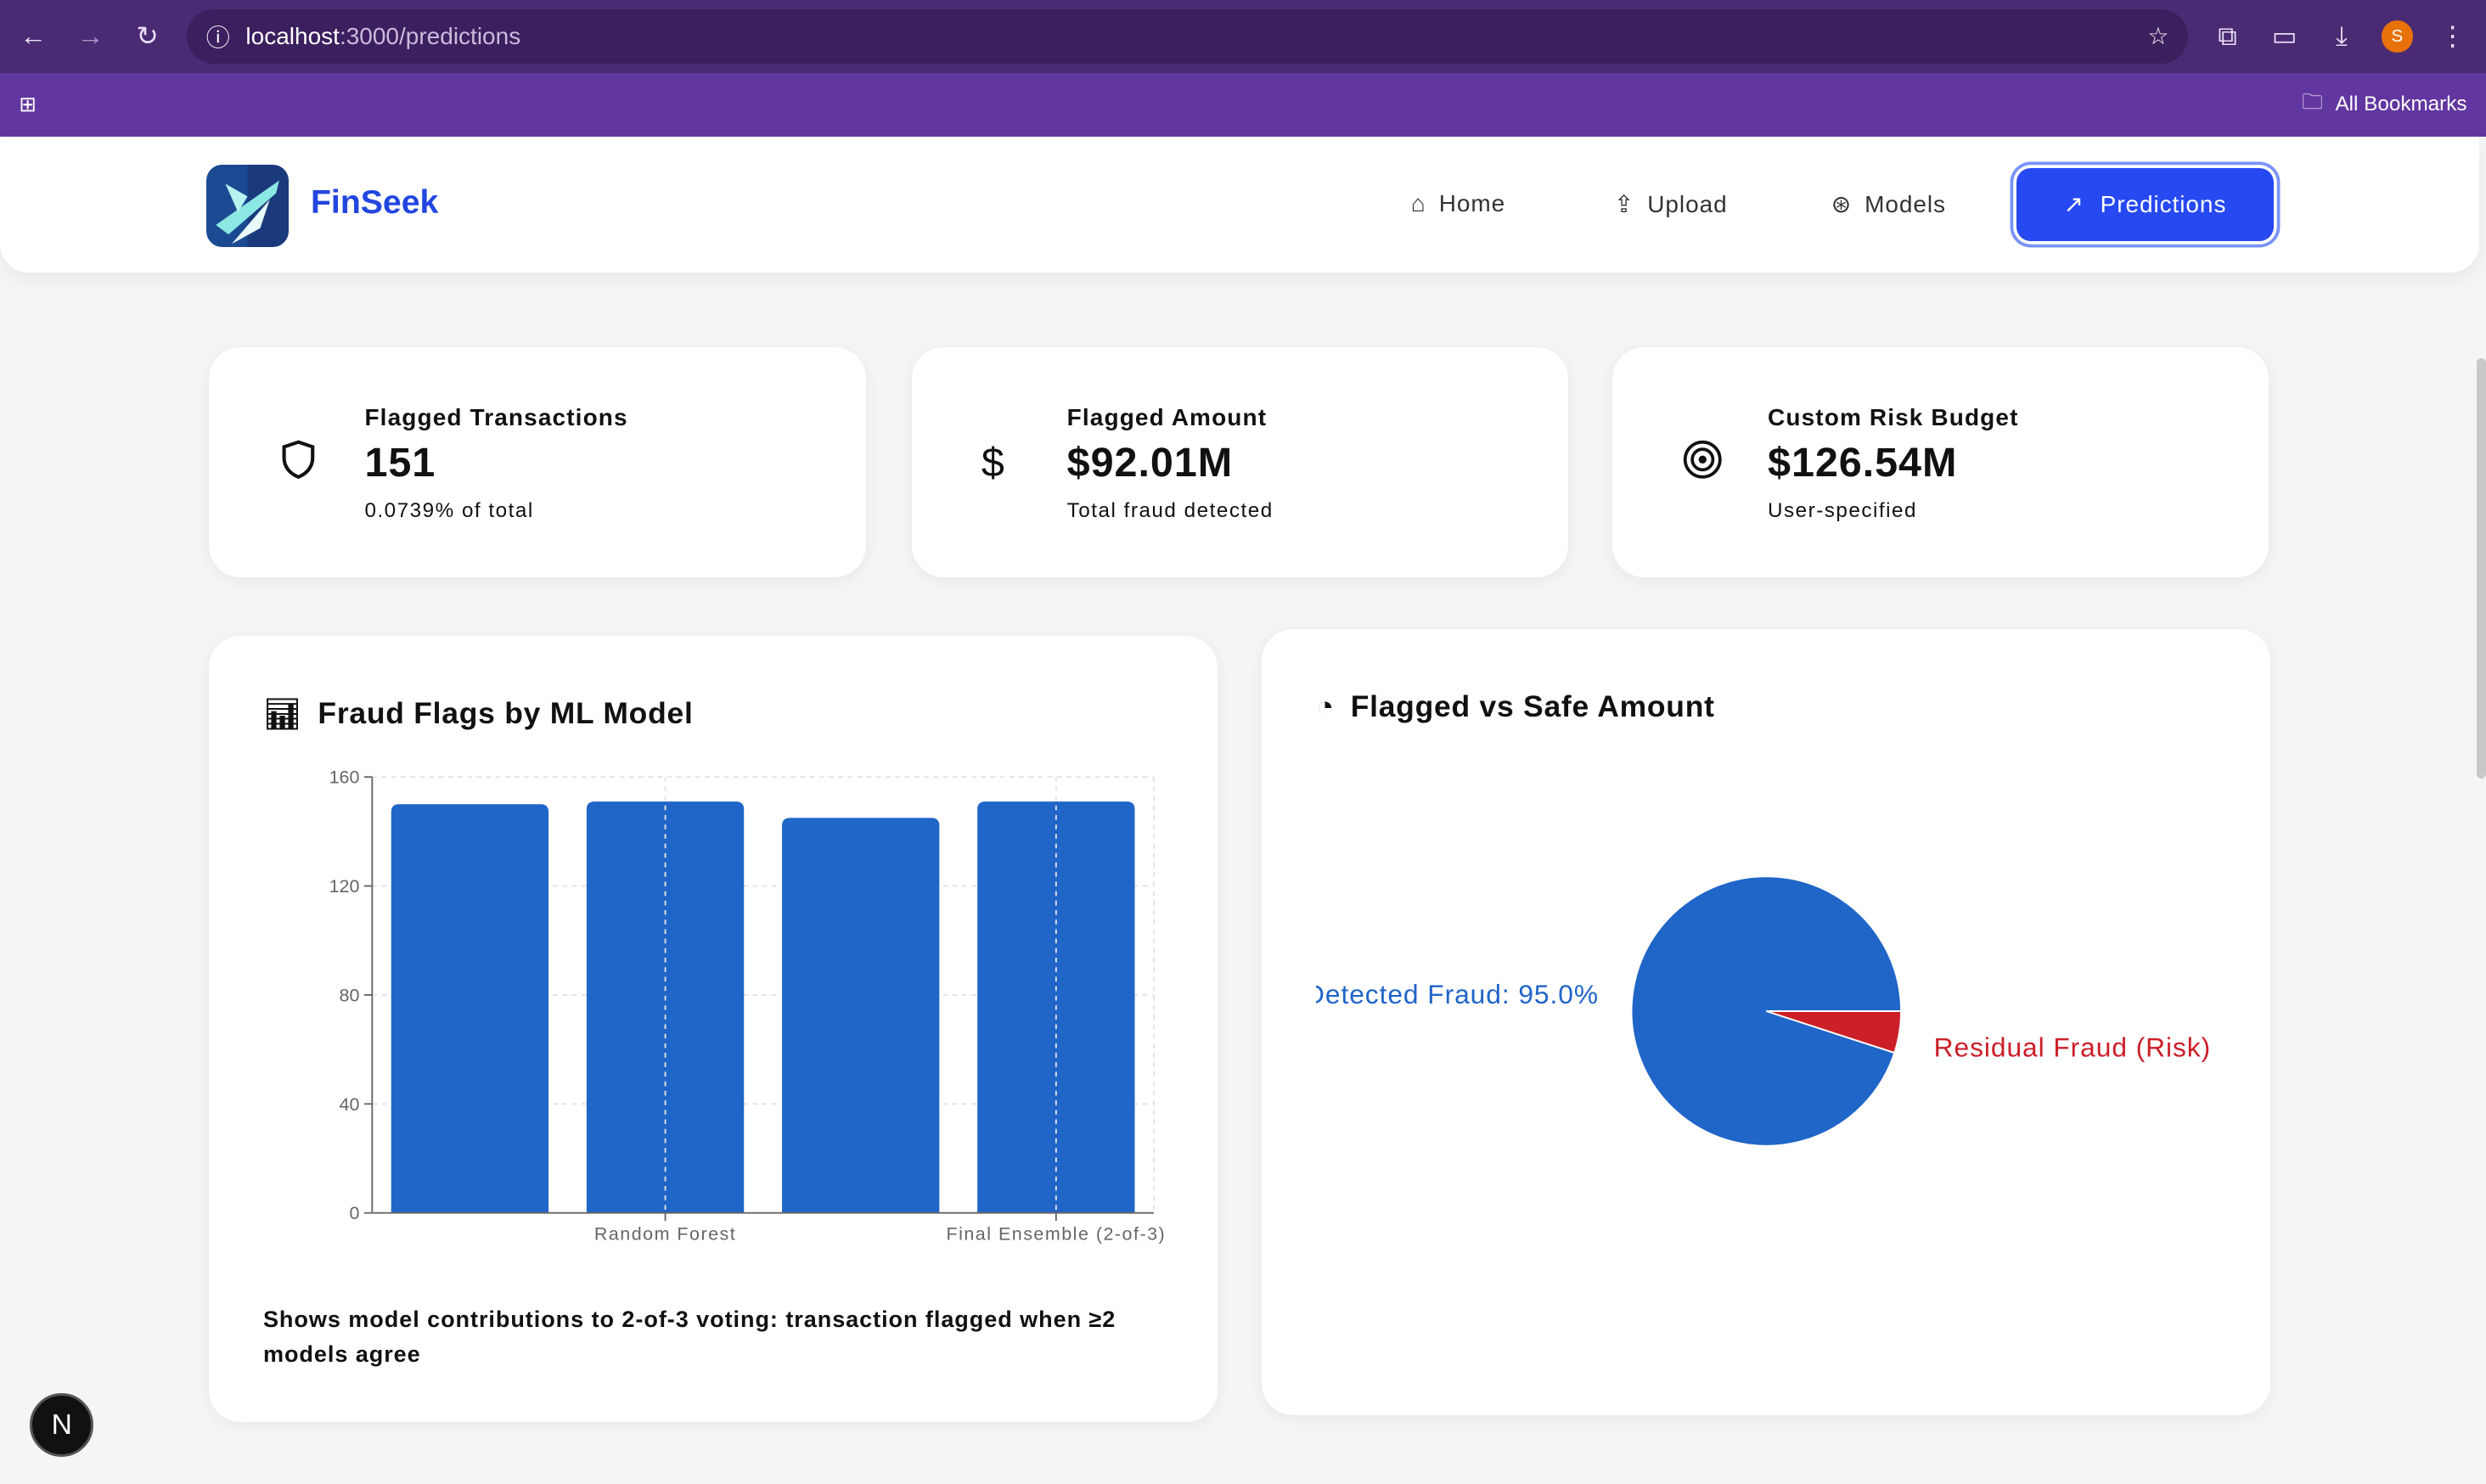 The height and width of the screenshot is (1484, 2486). Describe the element at coordinates (2313, 102) in the screenshot. I see `folder-icon: 🗀` at that location.